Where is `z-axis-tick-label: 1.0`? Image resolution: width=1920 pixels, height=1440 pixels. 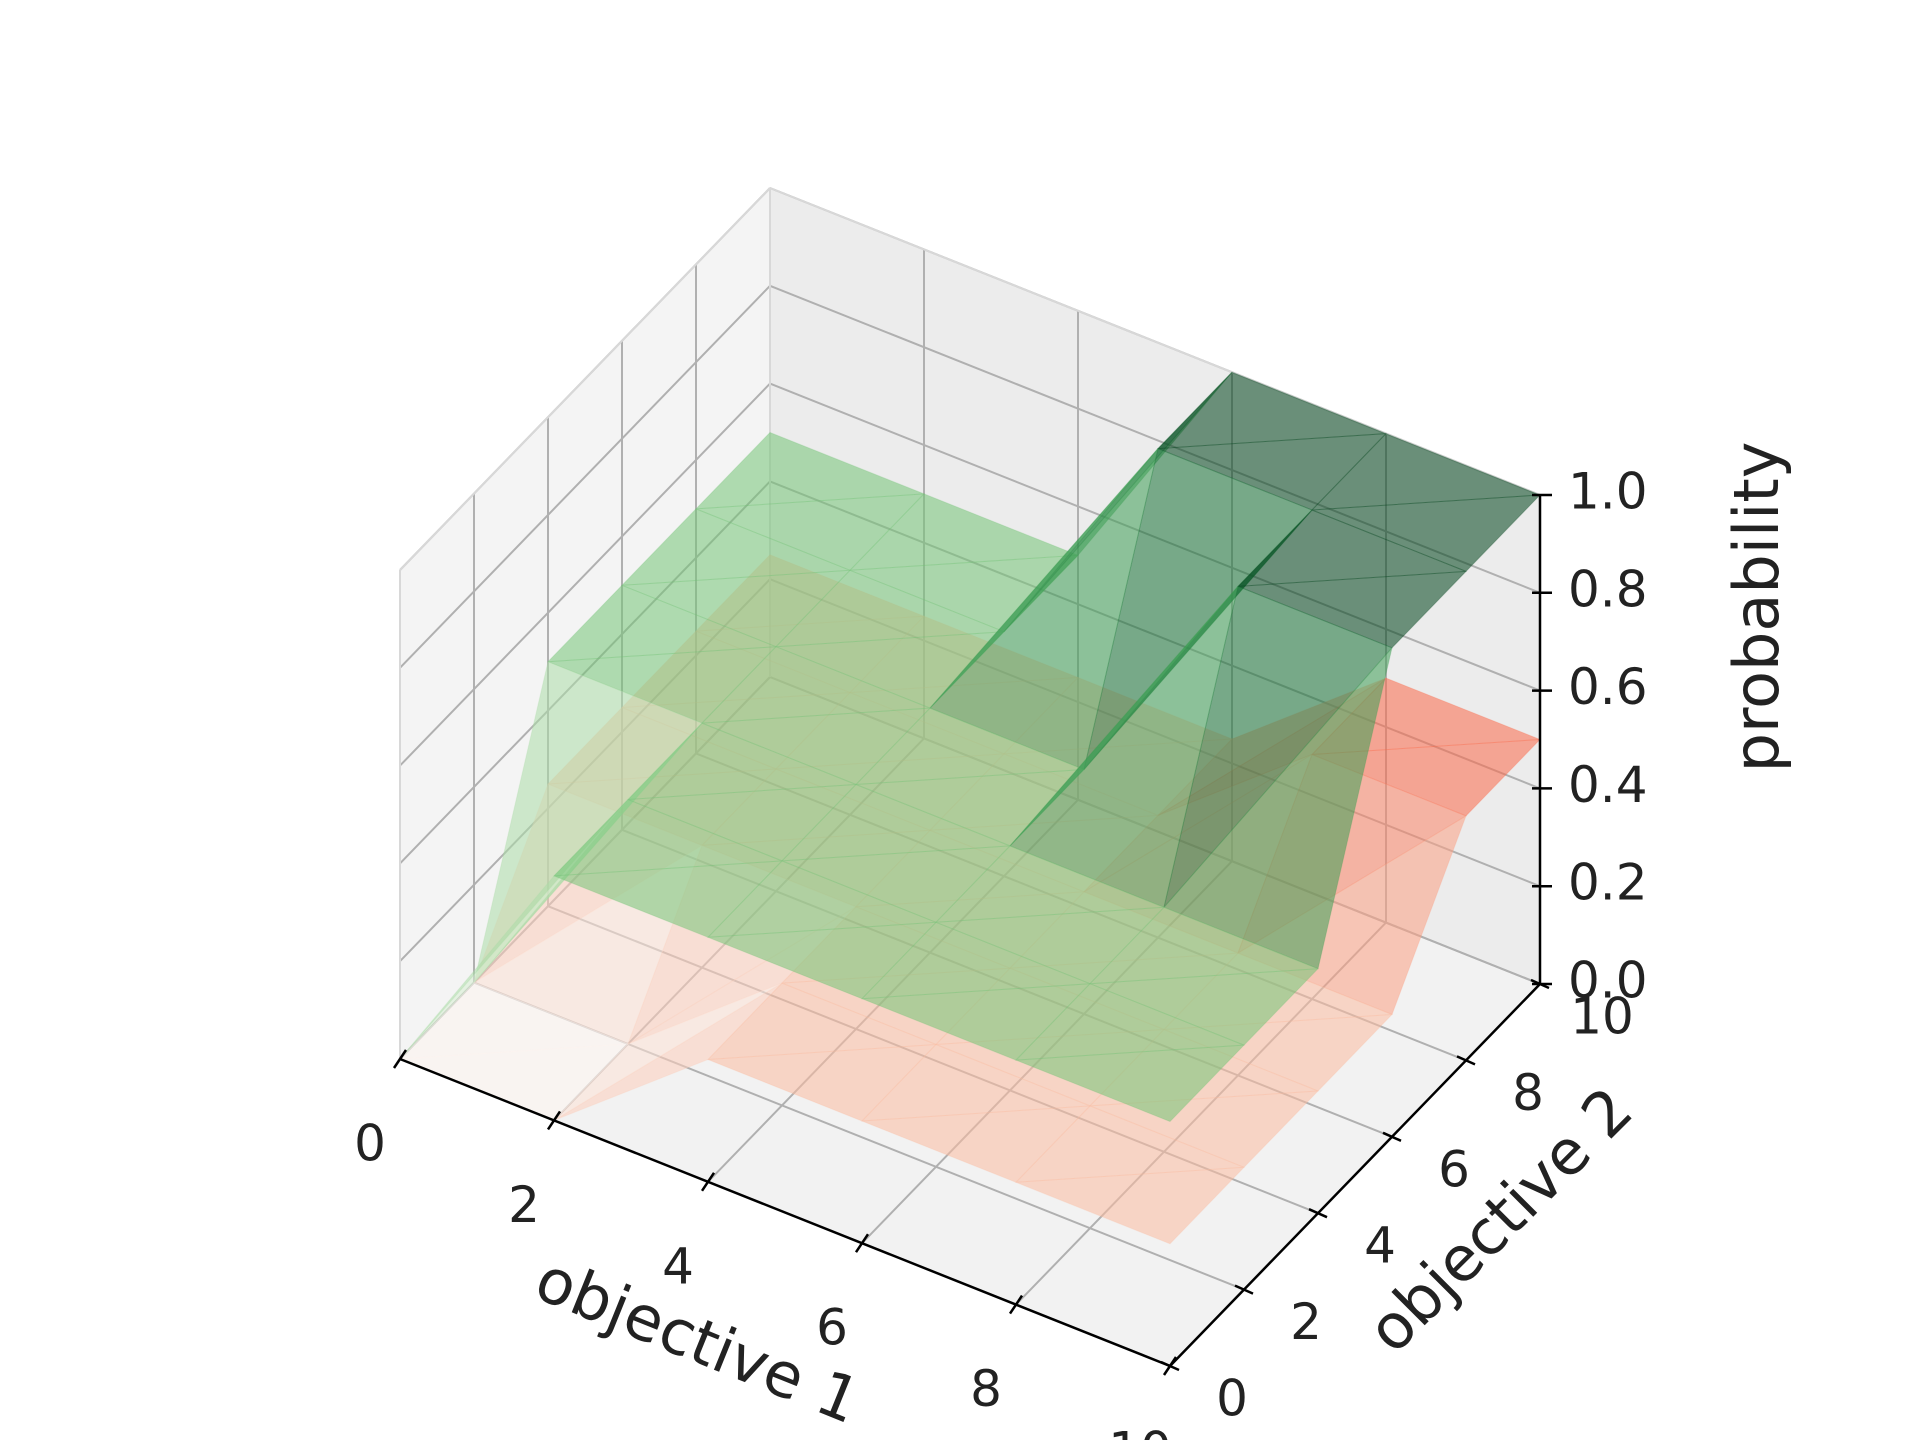 z-axis-tick-label: 1.0 is located at coordinates (1608, 492).